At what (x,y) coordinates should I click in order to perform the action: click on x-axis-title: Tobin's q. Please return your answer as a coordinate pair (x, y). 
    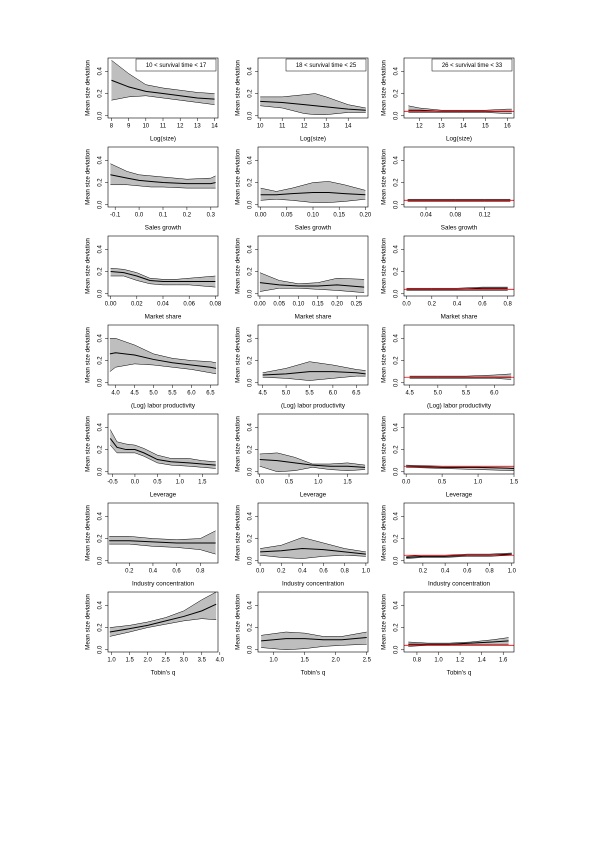
    Looking at the image, I should click on (163, 673).